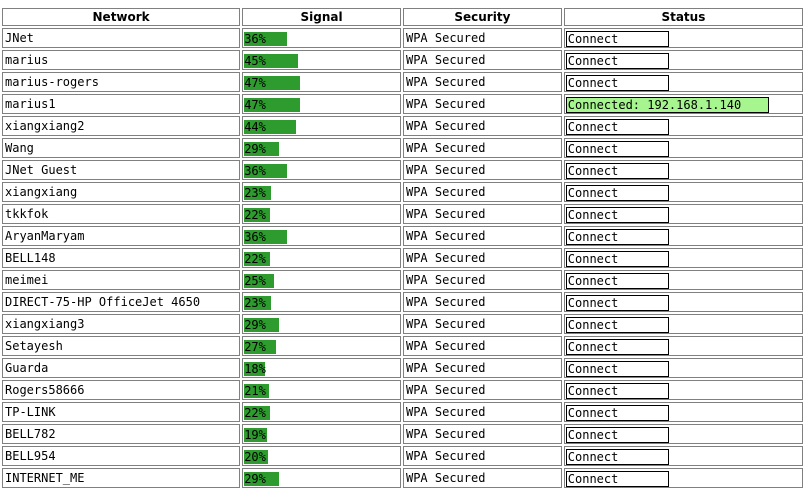 This screenshot has height=490, width=805. Describe the element at coordinates (121, 192) in the screenshot. I see `network-name: xiangxiang` at that location.